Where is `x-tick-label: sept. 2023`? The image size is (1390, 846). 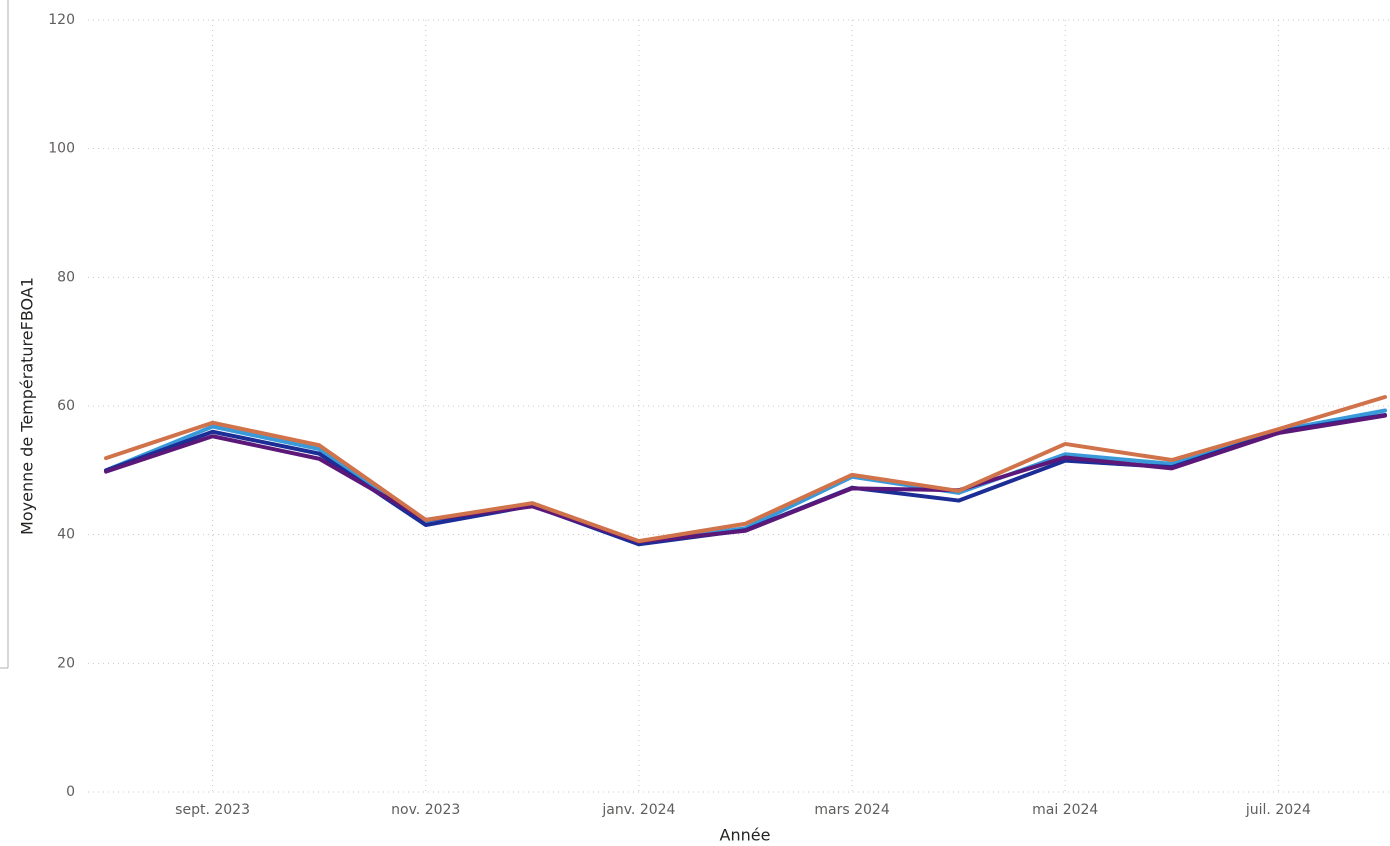
x-tick-label: sept. 2023 is located at coordinates (212, 810).